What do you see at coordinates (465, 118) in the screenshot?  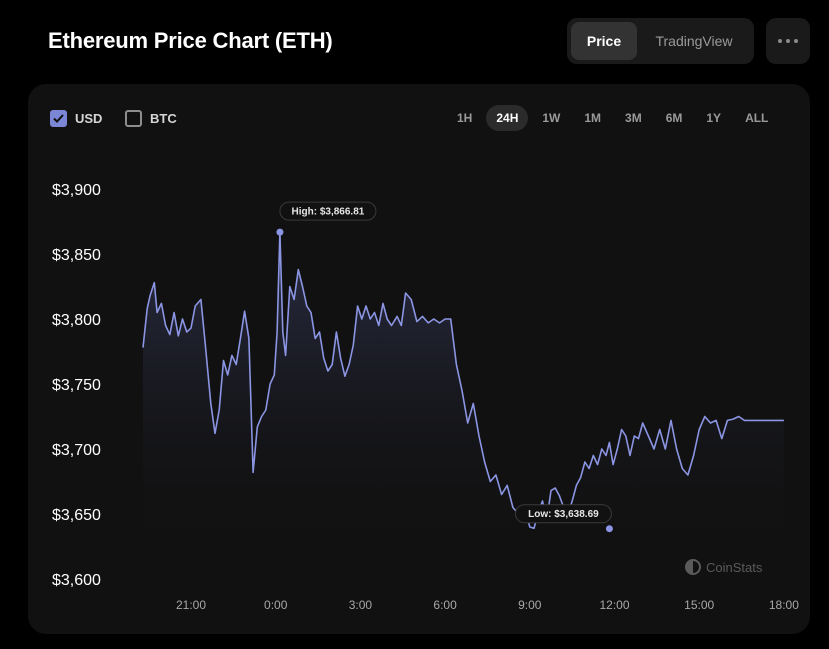 I see `range-1h: 1H` at bounding box center [465, 118].